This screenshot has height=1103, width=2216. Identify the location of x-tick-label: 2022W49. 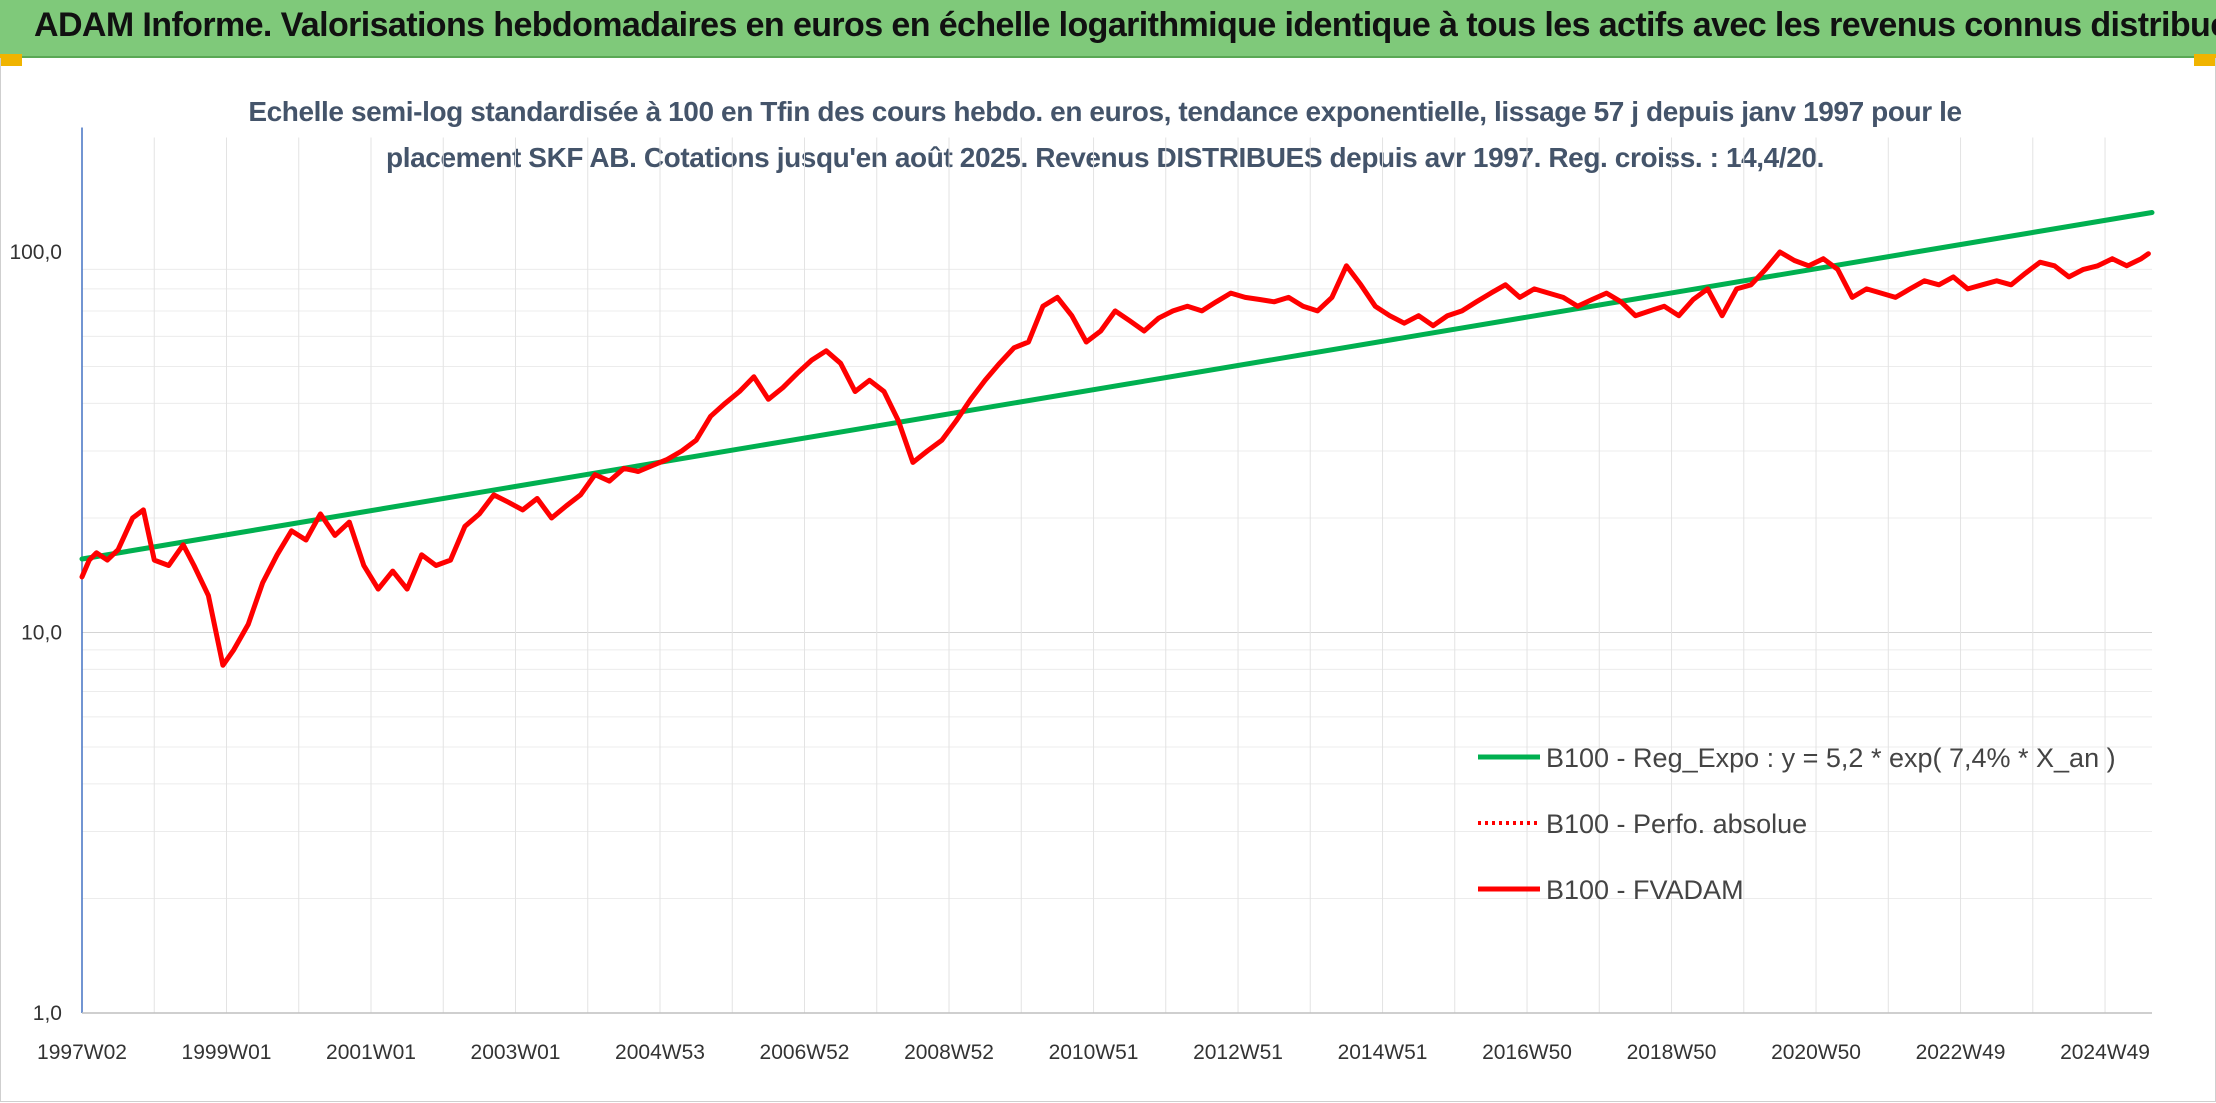
(1961, 1052).